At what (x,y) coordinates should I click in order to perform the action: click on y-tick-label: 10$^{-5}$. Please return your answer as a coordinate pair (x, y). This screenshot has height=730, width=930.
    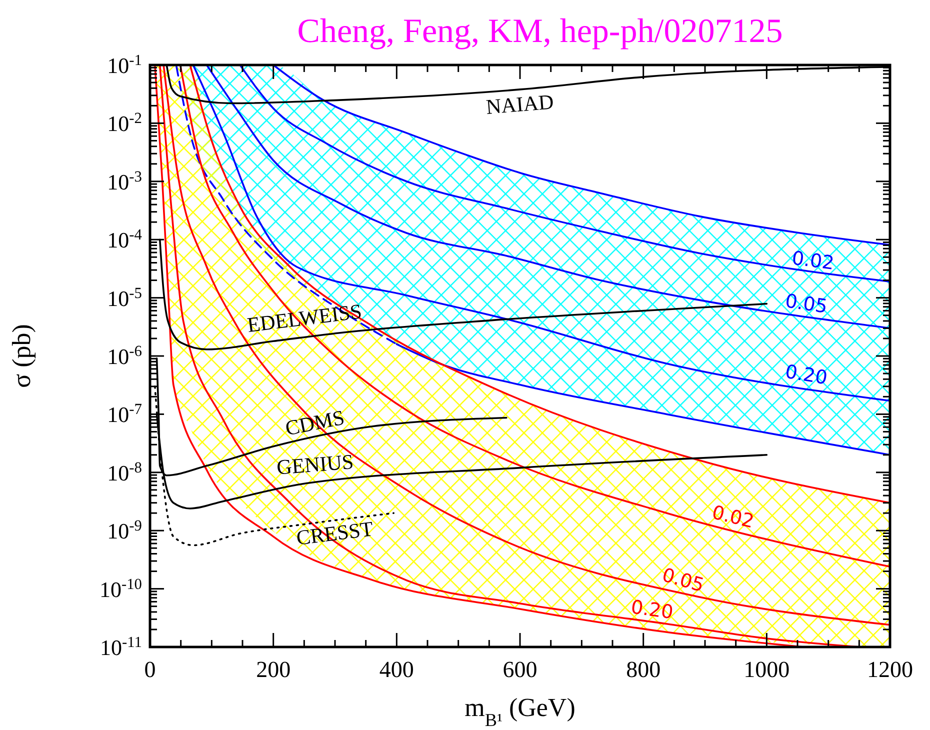
    Looking at the image, I should click on (124, 297).